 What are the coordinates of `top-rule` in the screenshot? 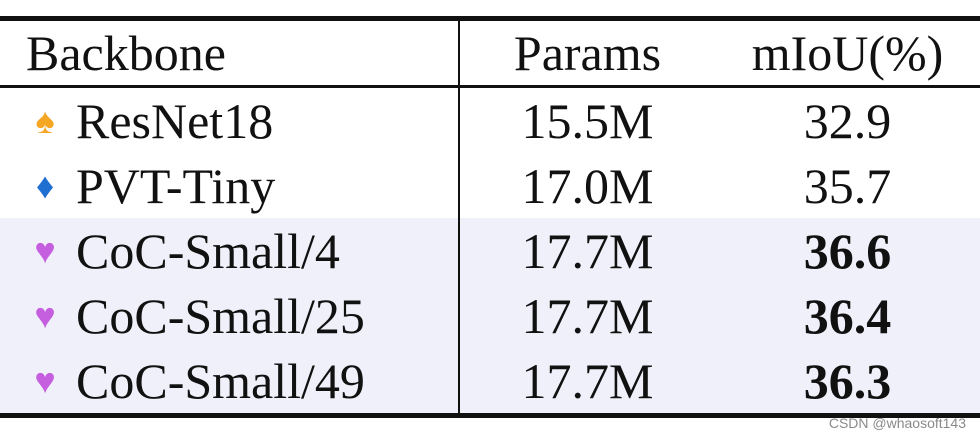 It's located at (490, 18).